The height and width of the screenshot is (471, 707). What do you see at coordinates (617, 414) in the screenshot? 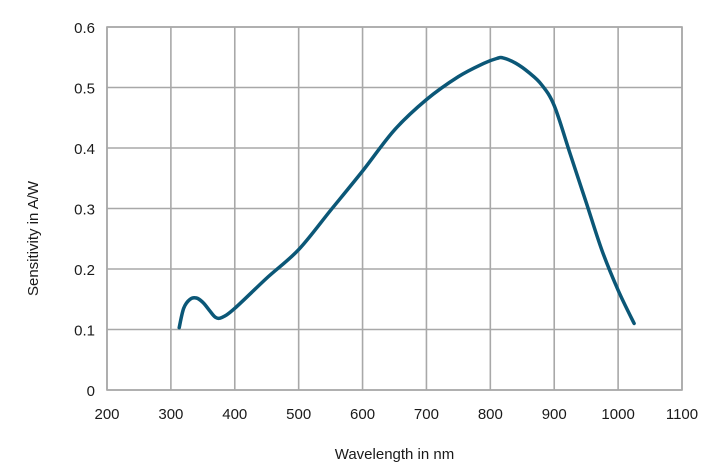
I see `x-tick-label: 1000` at bounding box center [617, 414].